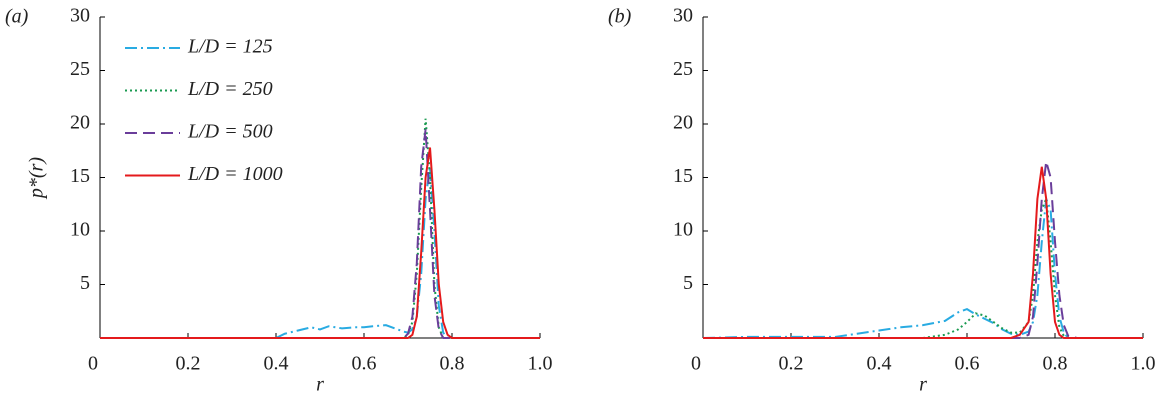  I want to click on legend-label: L/D = 500, so click(230, 132).